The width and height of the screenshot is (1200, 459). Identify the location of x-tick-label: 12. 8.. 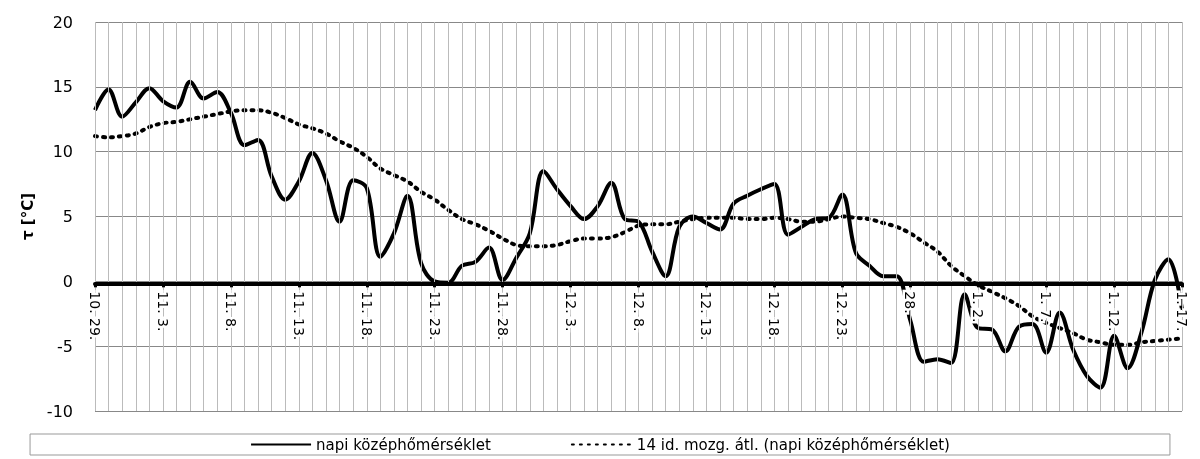
(638, 311).